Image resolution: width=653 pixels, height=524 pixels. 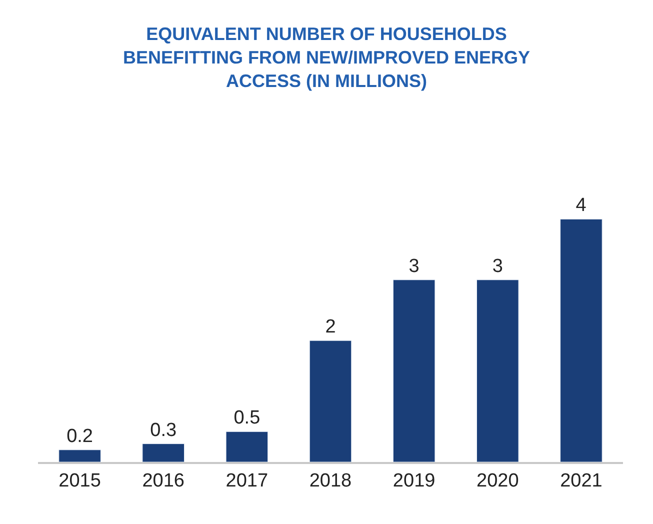 What do you see at coordinates (414, 481) in the screenshot?
I see `x-tick-label: 2019` at bounding box center [414, 481].